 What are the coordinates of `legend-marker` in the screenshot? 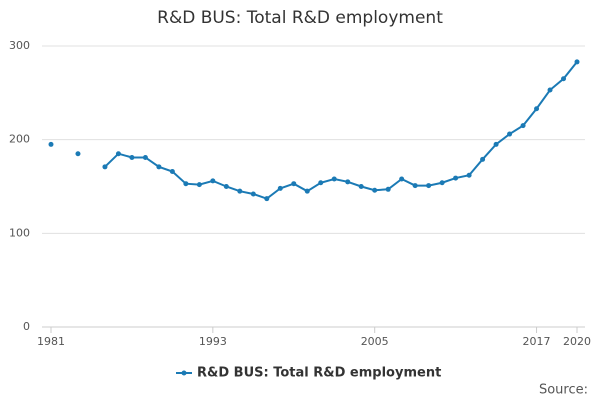 It's located at (184, 373).